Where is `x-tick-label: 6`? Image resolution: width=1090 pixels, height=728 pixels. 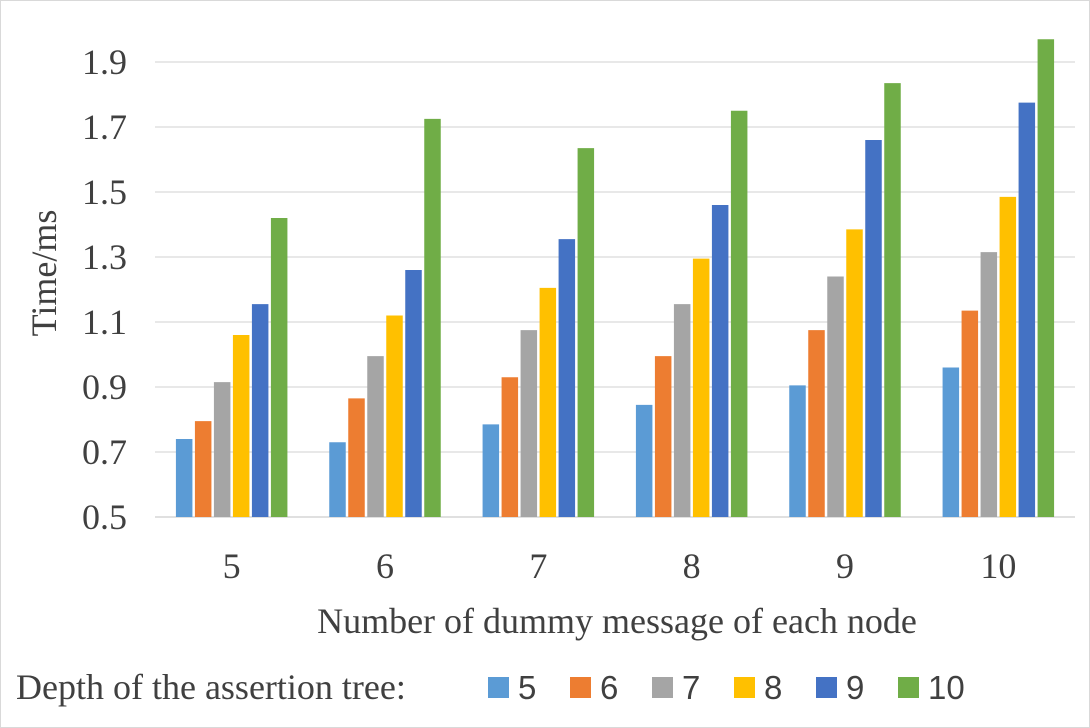 x-tick-label: 6 is located at coordinates (385, 566).